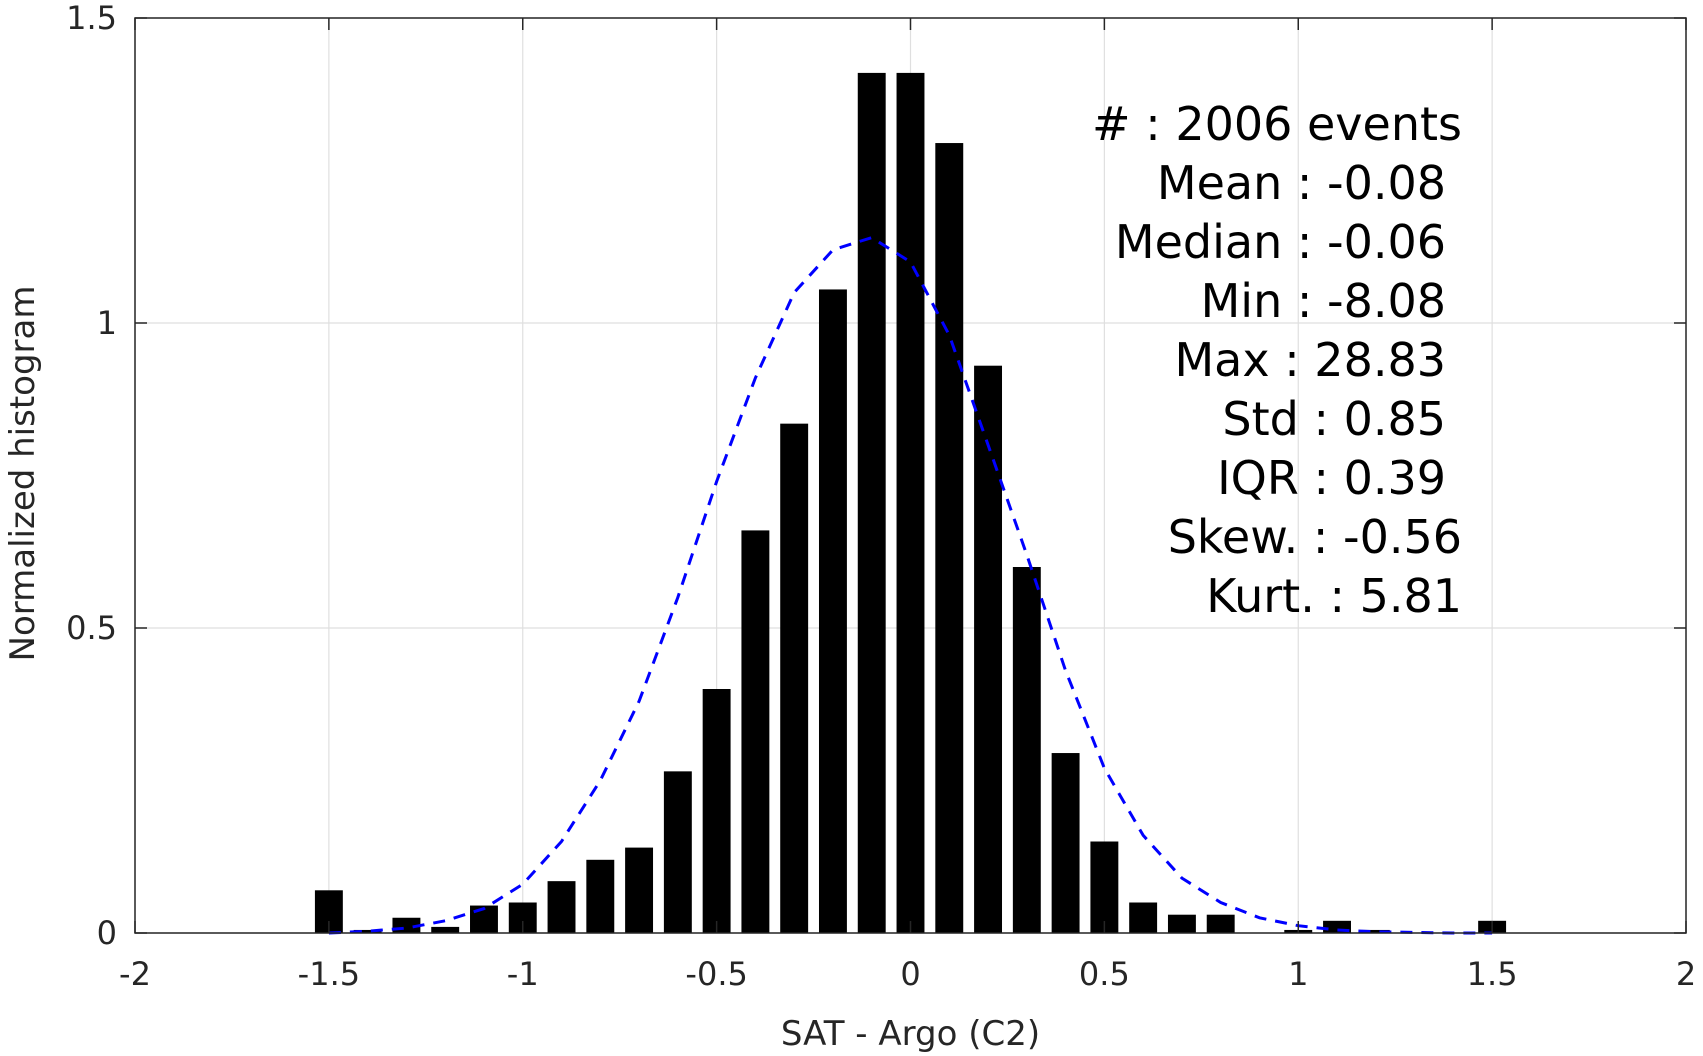  Describe the element at coordinates (1492, 974) in the screenshot. I see `x-tick-label: 1.5` at that location.